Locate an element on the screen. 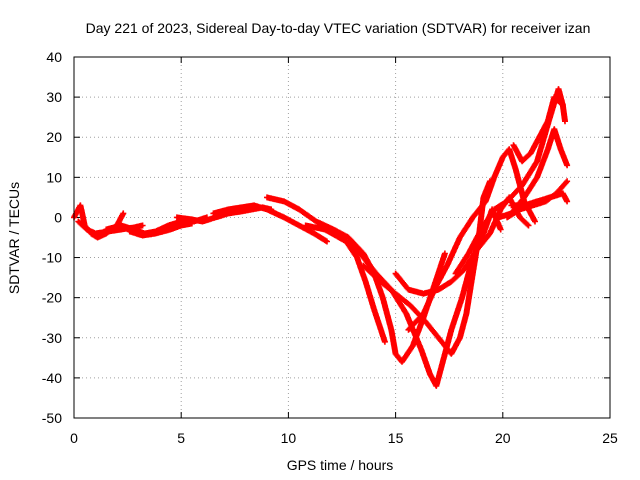 This screenshot has width=640, height=480. x-tick-label: 20 is located at coordinates (503, 438).